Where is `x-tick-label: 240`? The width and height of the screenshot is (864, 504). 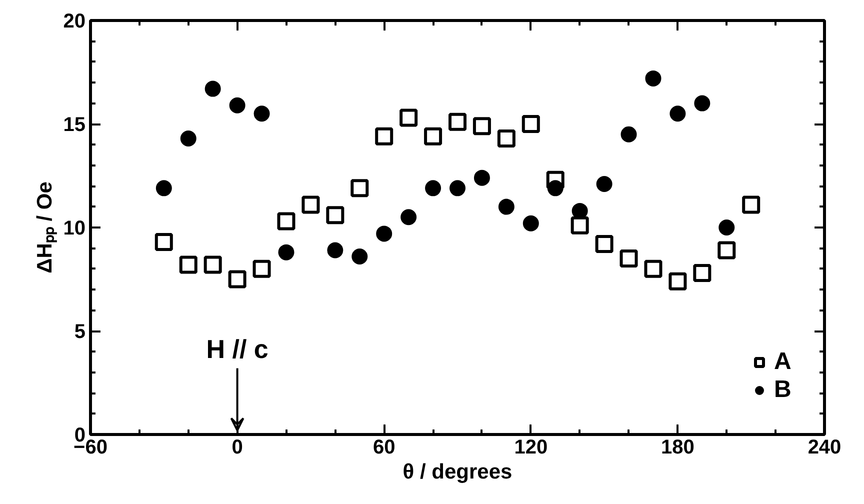 x-tick-label: 240 is located at coordinates (825, 447).